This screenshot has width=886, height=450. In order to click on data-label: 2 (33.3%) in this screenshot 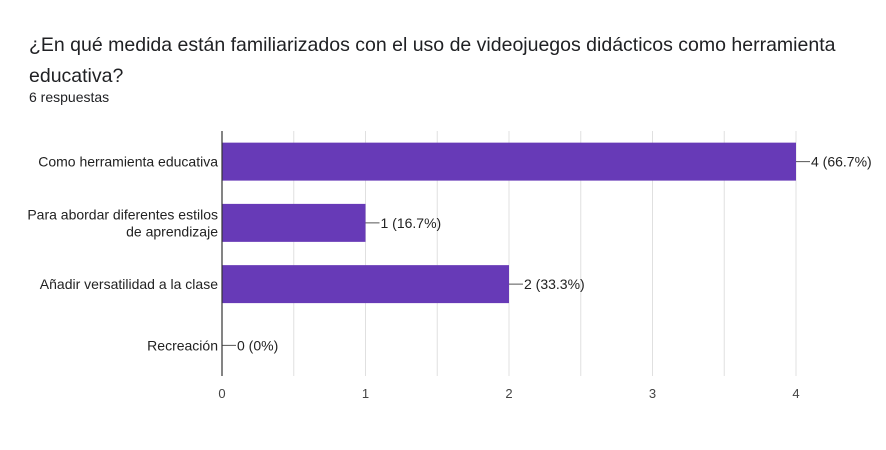, I will do `click(554, 284)`.